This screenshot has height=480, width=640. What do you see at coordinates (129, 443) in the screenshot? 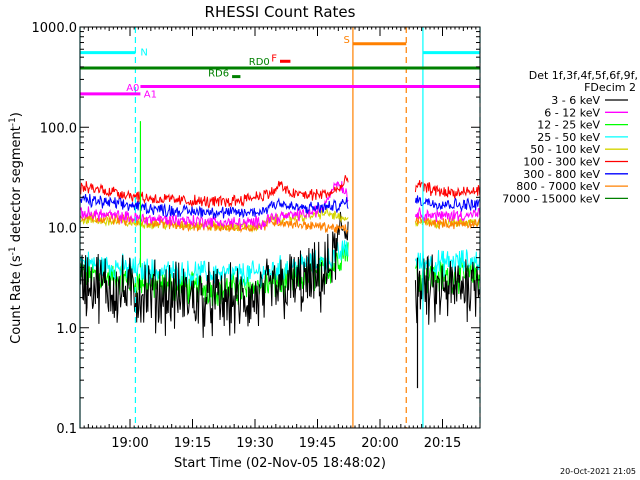
I see `x-tick-label: 19:00` at bounding box center [129, 443].